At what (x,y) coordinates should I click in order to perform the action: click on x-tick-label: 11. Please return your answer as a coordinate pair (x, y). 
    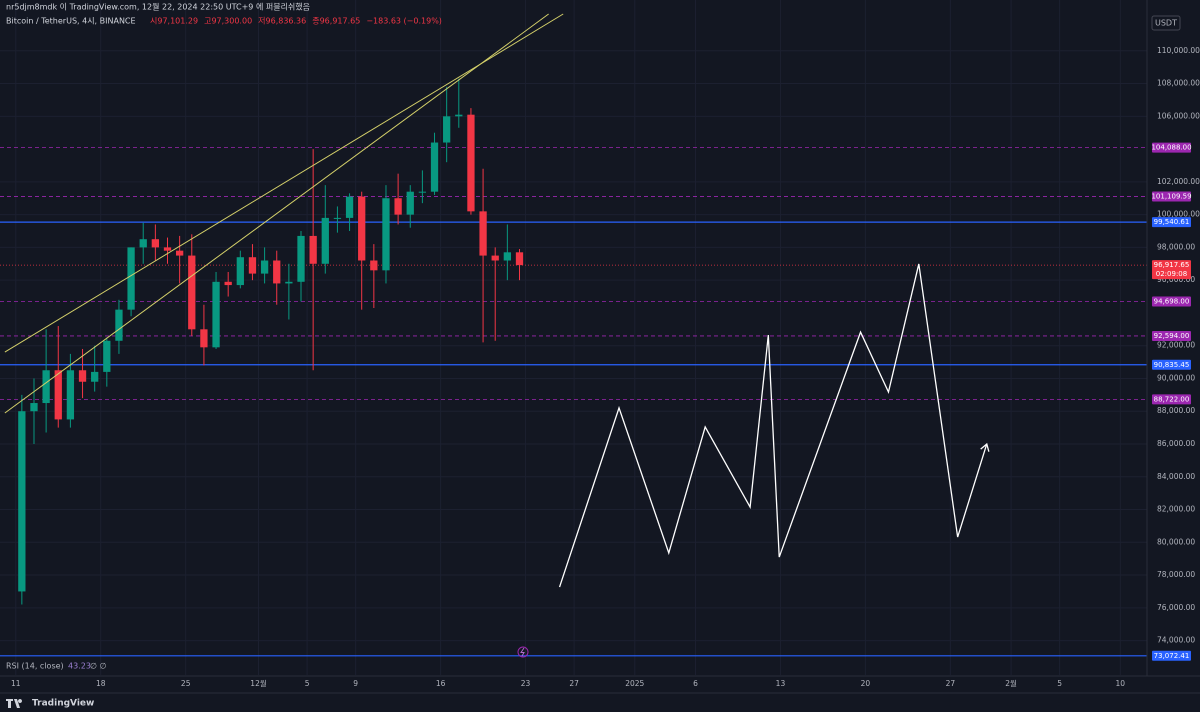
    Looking at the image, I should click on (16, 683).